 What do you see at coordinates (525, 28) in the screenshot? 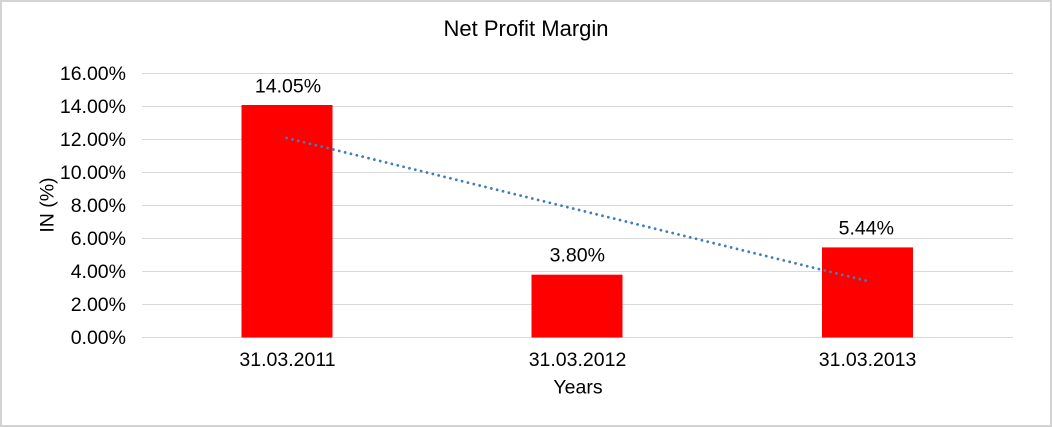
I see `svg-text: Net Profit Margin` at bounding box center [525, 28].